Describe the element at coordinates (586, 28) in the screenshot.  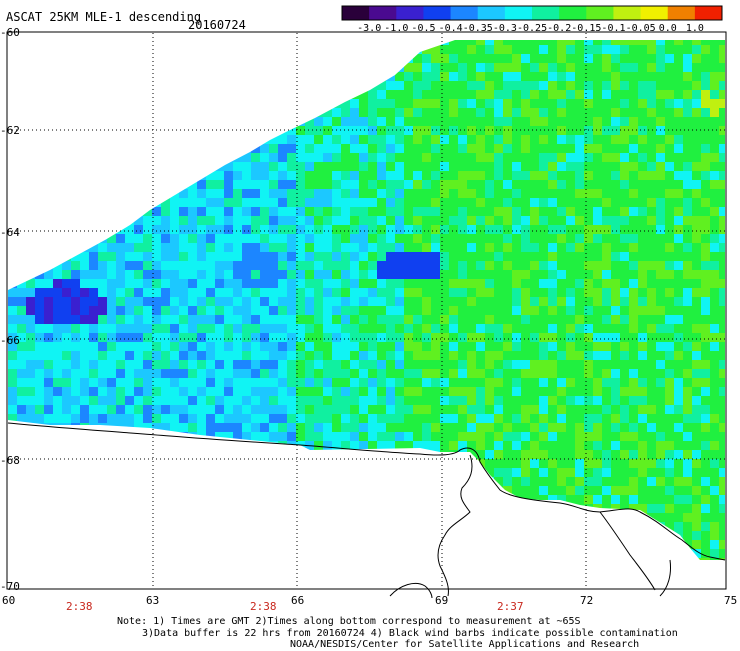
I see `colorbar-label: -0.15` at that location.